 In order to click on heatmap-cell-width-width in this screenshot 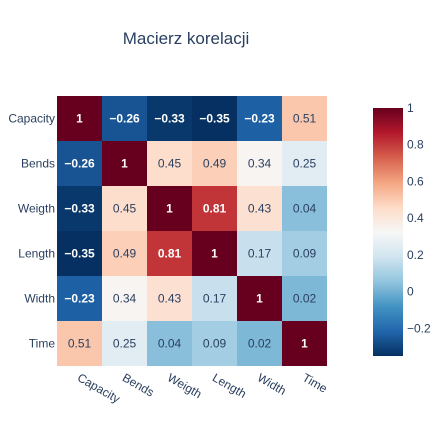, I will do `click(259, 298)`.